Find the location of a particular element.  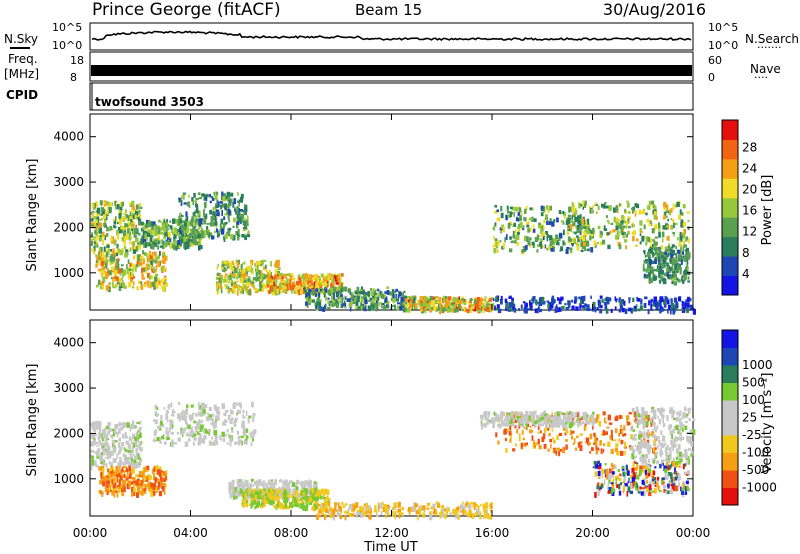

cpid-value: twofsound 3503 is located at coordinates (149, 102).